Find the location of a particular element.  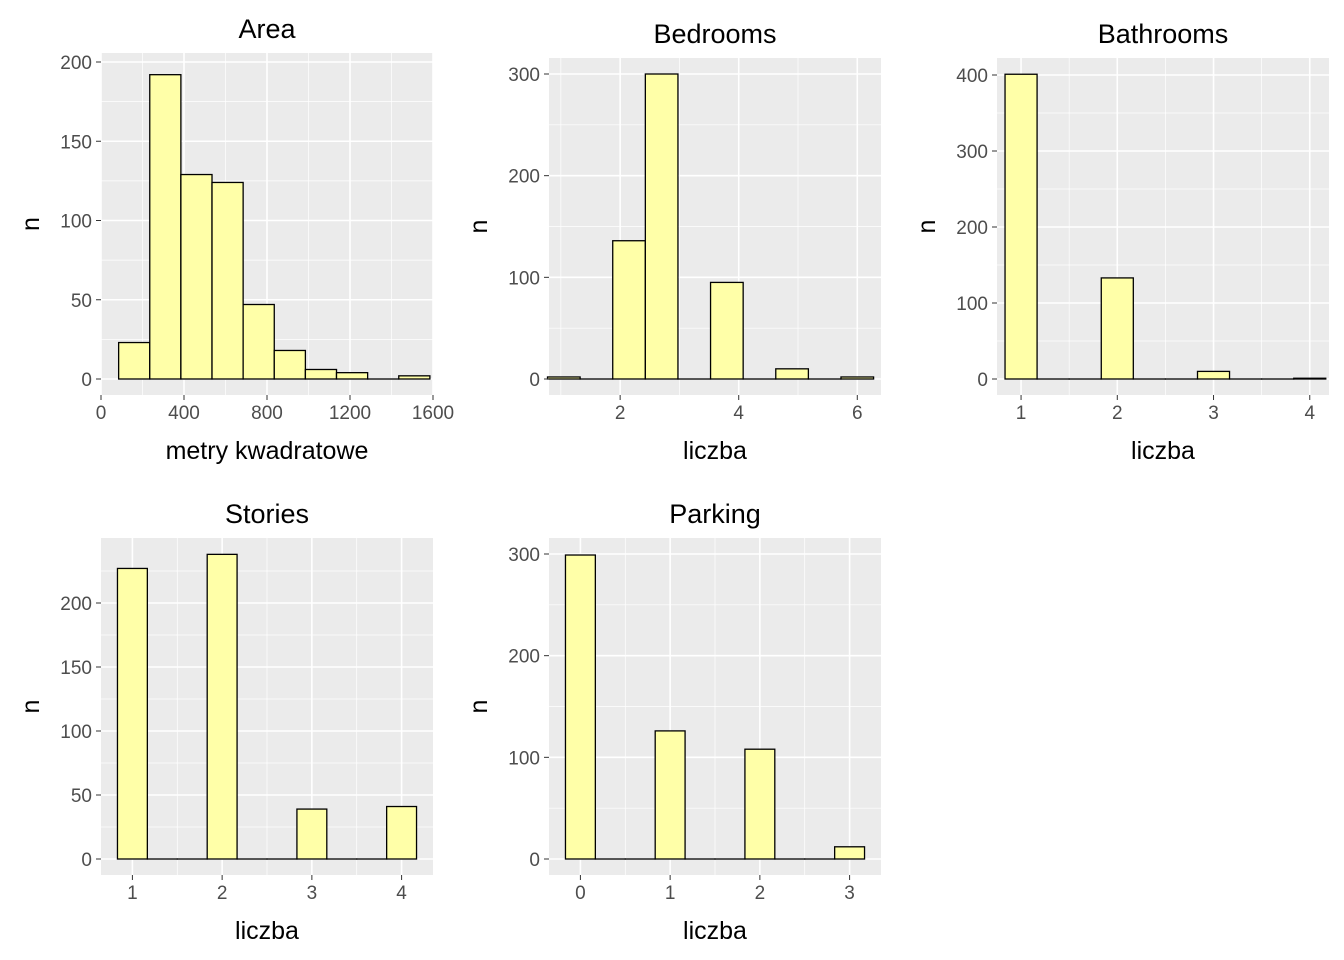

panel-stories: 1 2 3 4 0 50 100 150 200 Stories liczba n is located at coordinates (225, 722).